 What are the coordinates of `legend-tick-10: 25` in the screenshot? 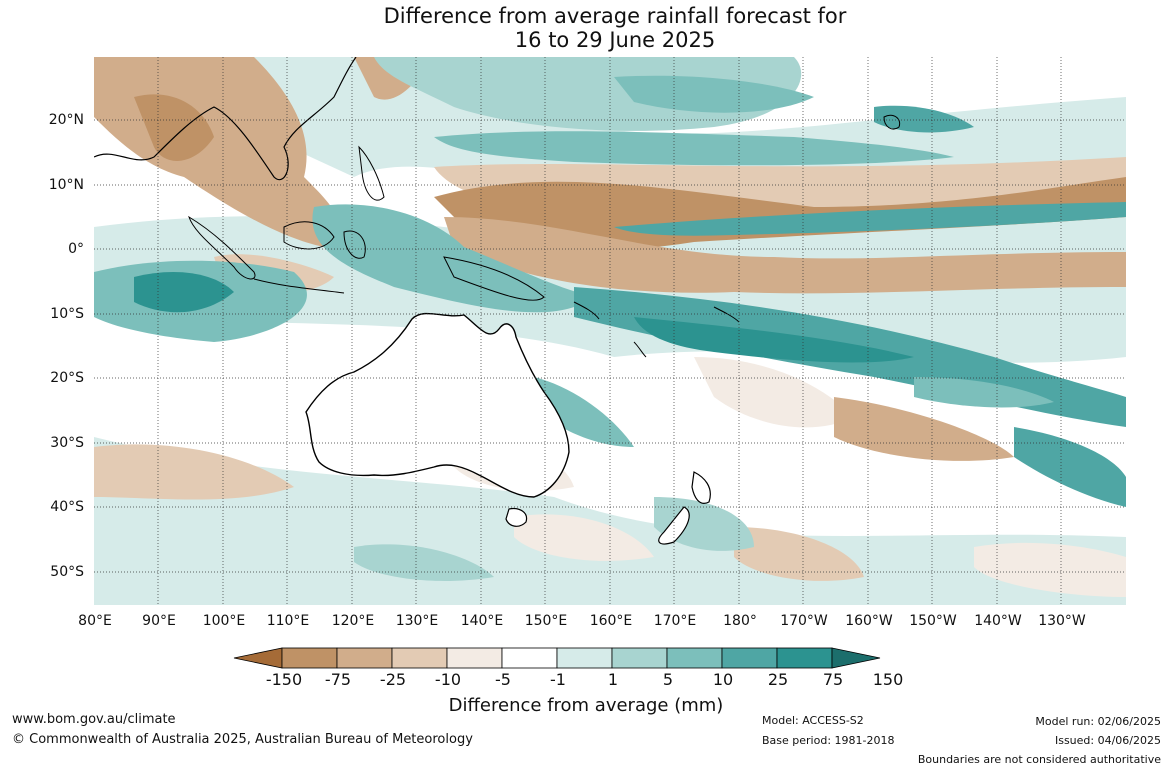 It's located at (778, 679).